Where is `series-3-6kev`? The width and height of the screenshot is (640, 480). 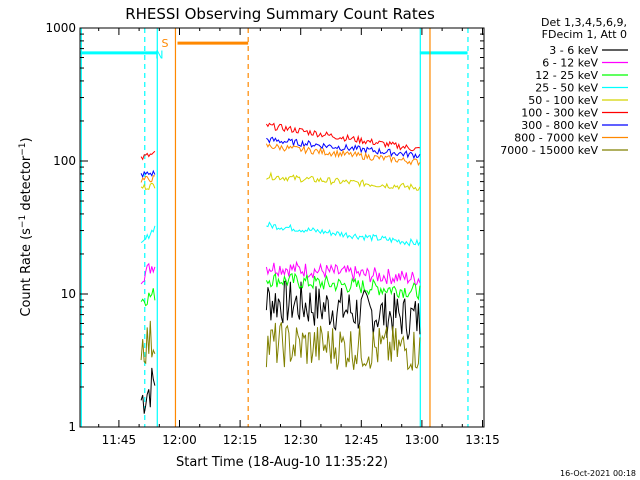
series-3-6kev is located at coordinates (280, 346).